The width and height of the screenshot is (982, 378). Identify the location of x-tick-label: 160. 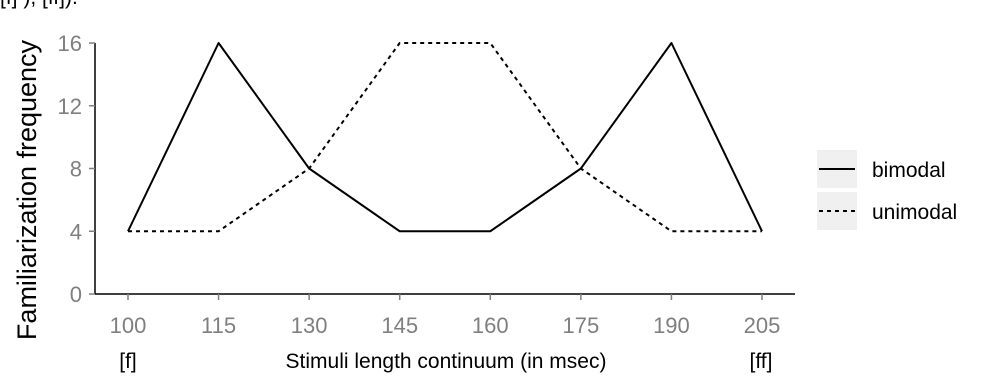
(490, 325).